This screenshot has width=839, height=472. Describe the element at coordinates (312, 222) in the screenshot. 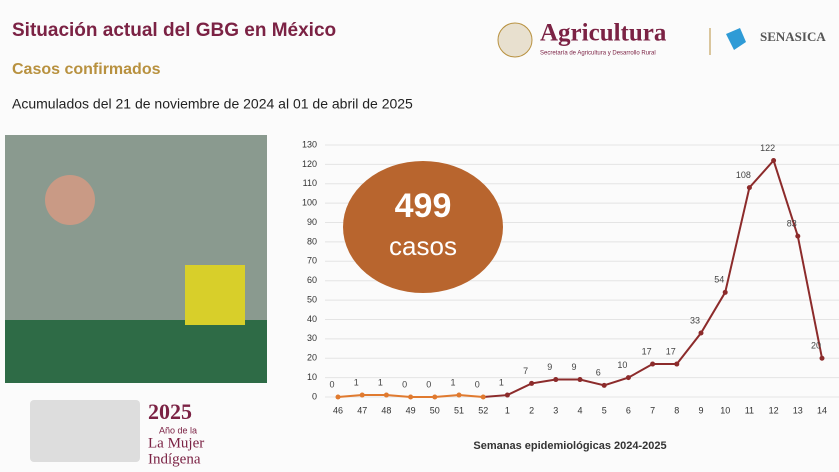

I see `y-tick-label: 90` at that location.